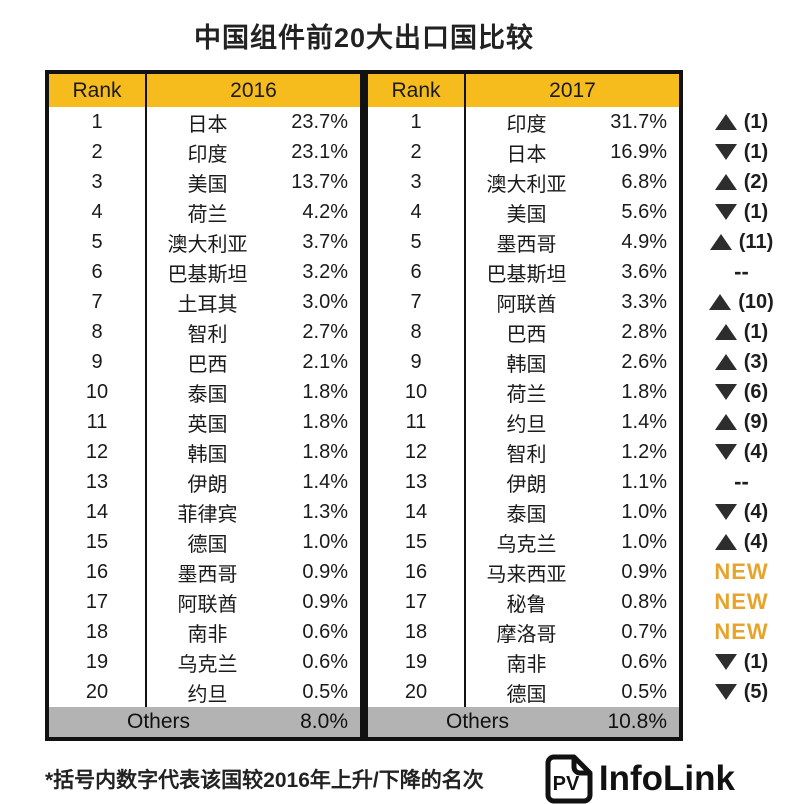 The width and height of the screenshot is (800, 804). Describe the element at coordinates (98, 512) in the screenshot. I see `rank-cell: 14` at that location.